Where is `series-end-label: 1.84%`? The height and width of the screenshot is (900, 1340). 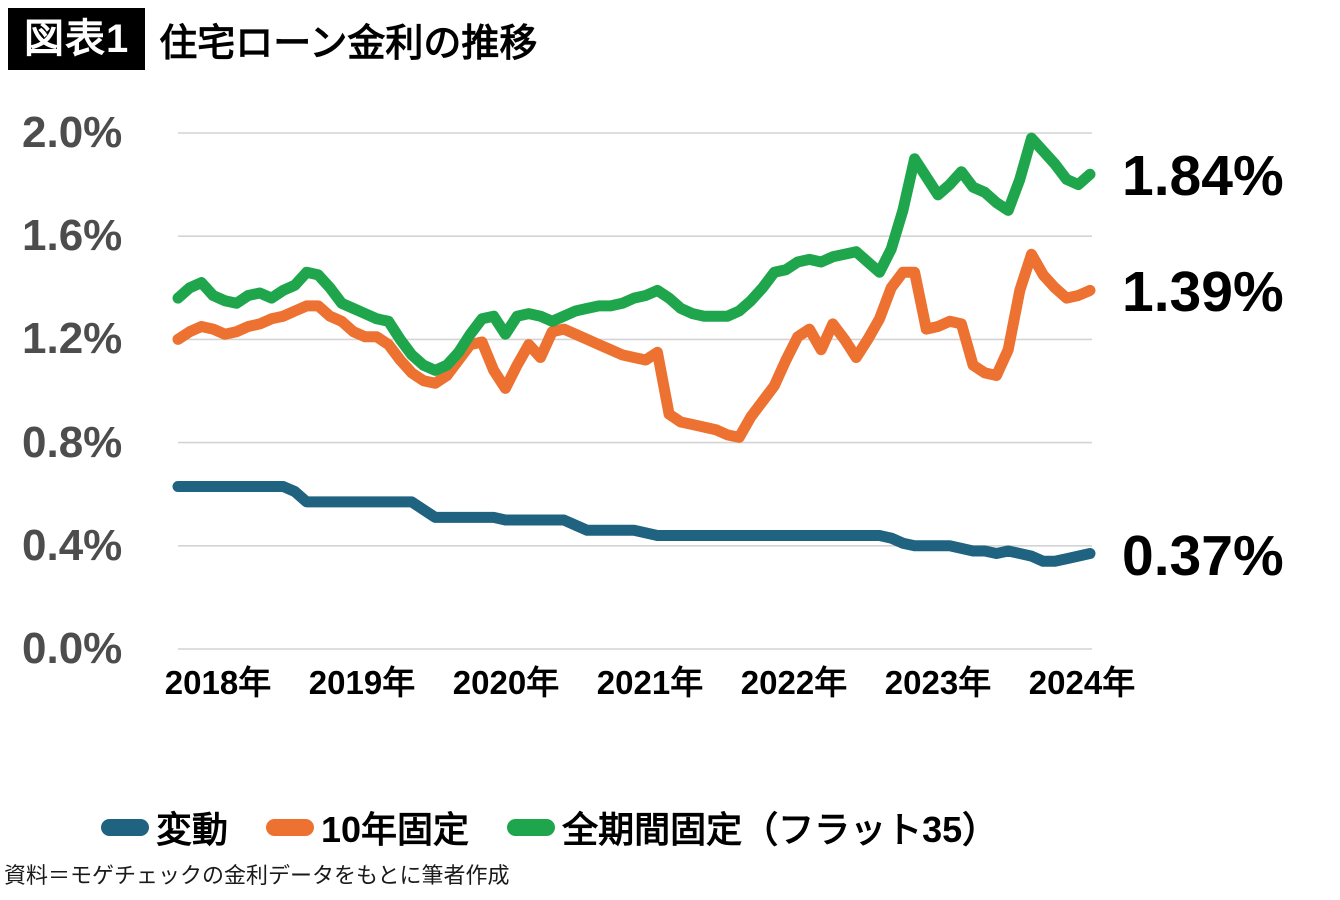
series-end-label: 1.84% is located at coordinates (1203, 176).